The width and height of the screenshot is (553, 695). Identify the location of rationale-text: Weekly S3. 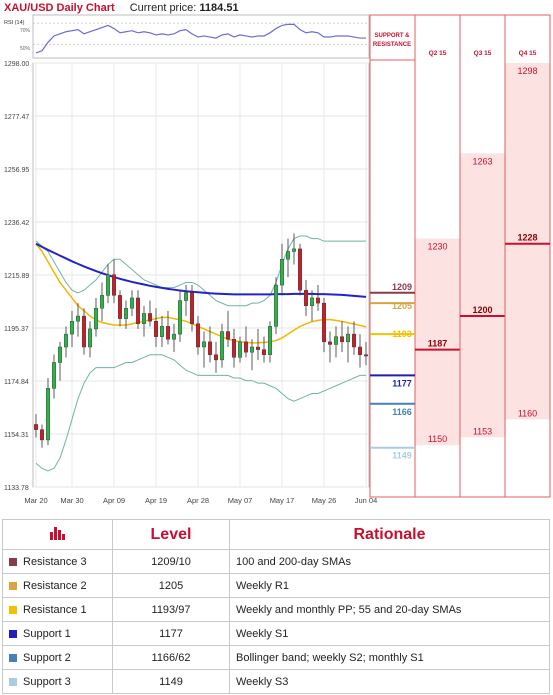
(389, 681).